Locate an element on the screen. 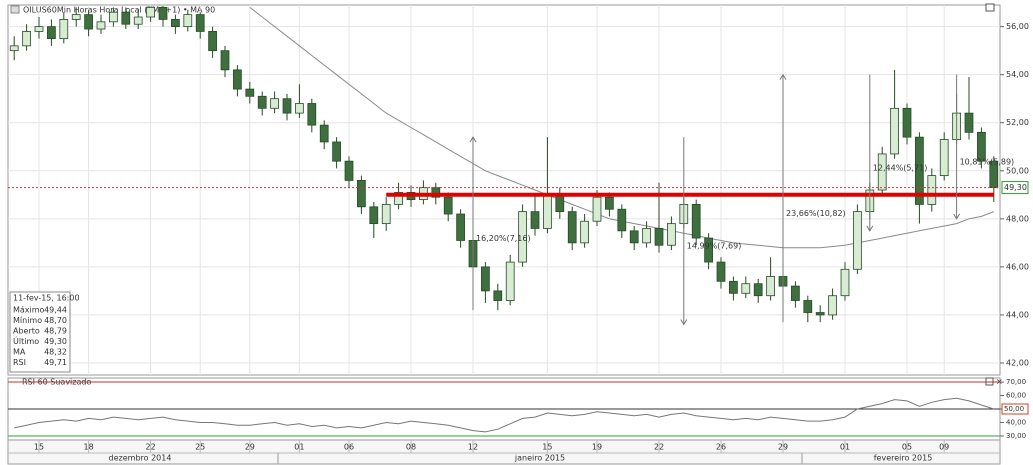 The height and width of the screenshot is (465, 1033). y-tick-label: 50,00 is located at coordinates (1017, 170).